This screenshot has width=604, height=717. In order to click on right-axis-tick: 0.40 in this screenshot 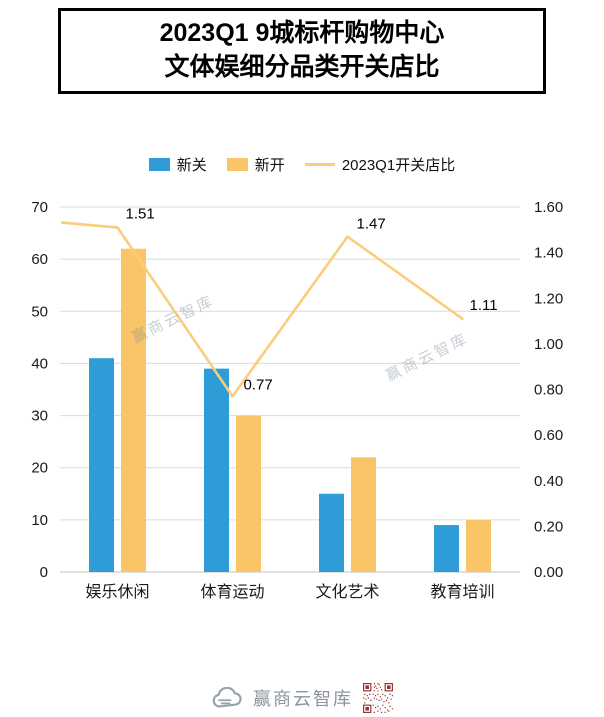, I will do `click(548, 481)`.